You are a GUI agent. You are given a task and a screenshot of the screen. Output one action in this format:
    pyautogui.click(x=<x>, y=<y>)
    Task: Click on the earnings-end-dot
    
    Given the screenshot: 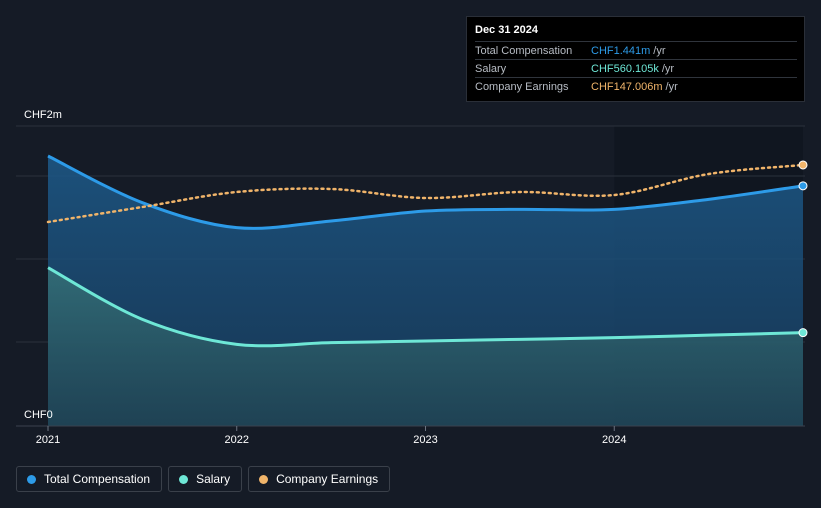 What is the action you would take?
    pyautogui.click(x=803, y=165)
    